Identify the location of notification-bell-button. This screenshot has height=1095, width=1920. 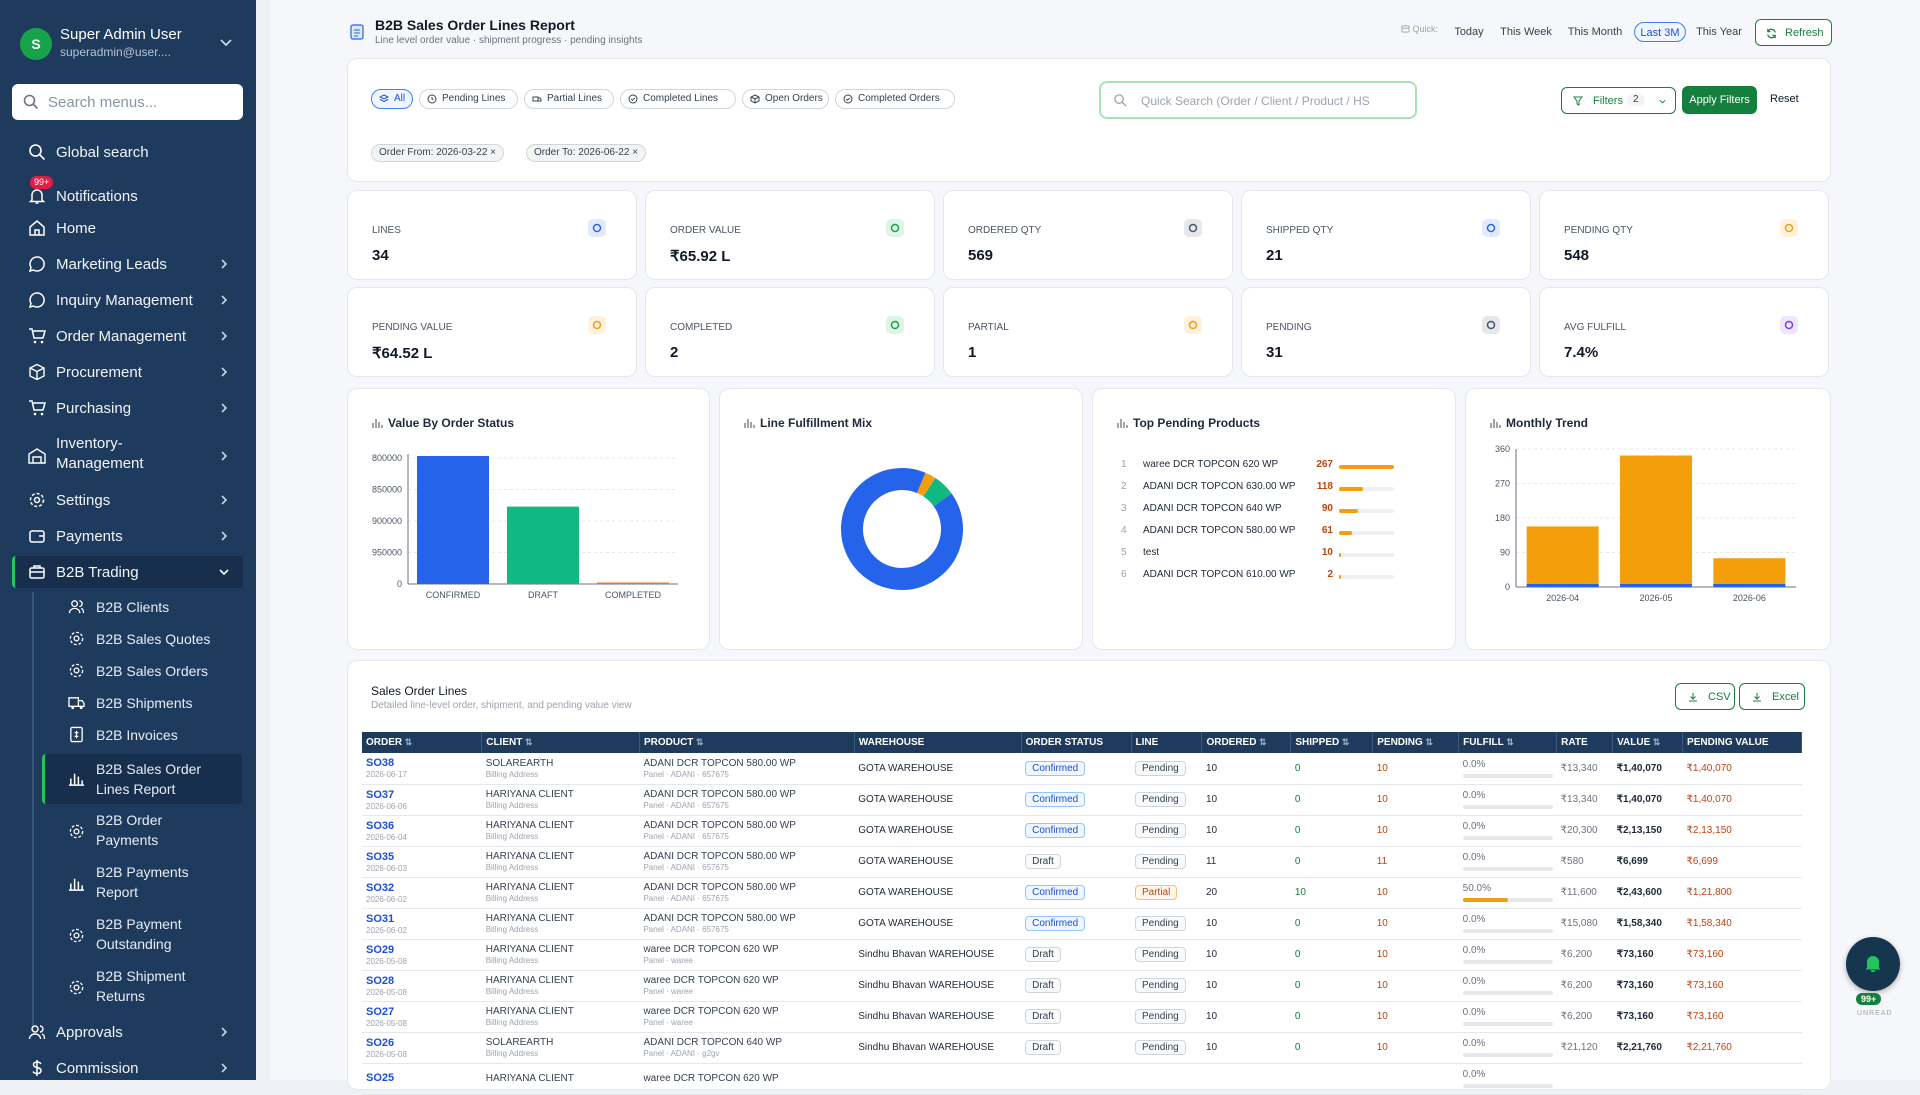
(1873, 964).